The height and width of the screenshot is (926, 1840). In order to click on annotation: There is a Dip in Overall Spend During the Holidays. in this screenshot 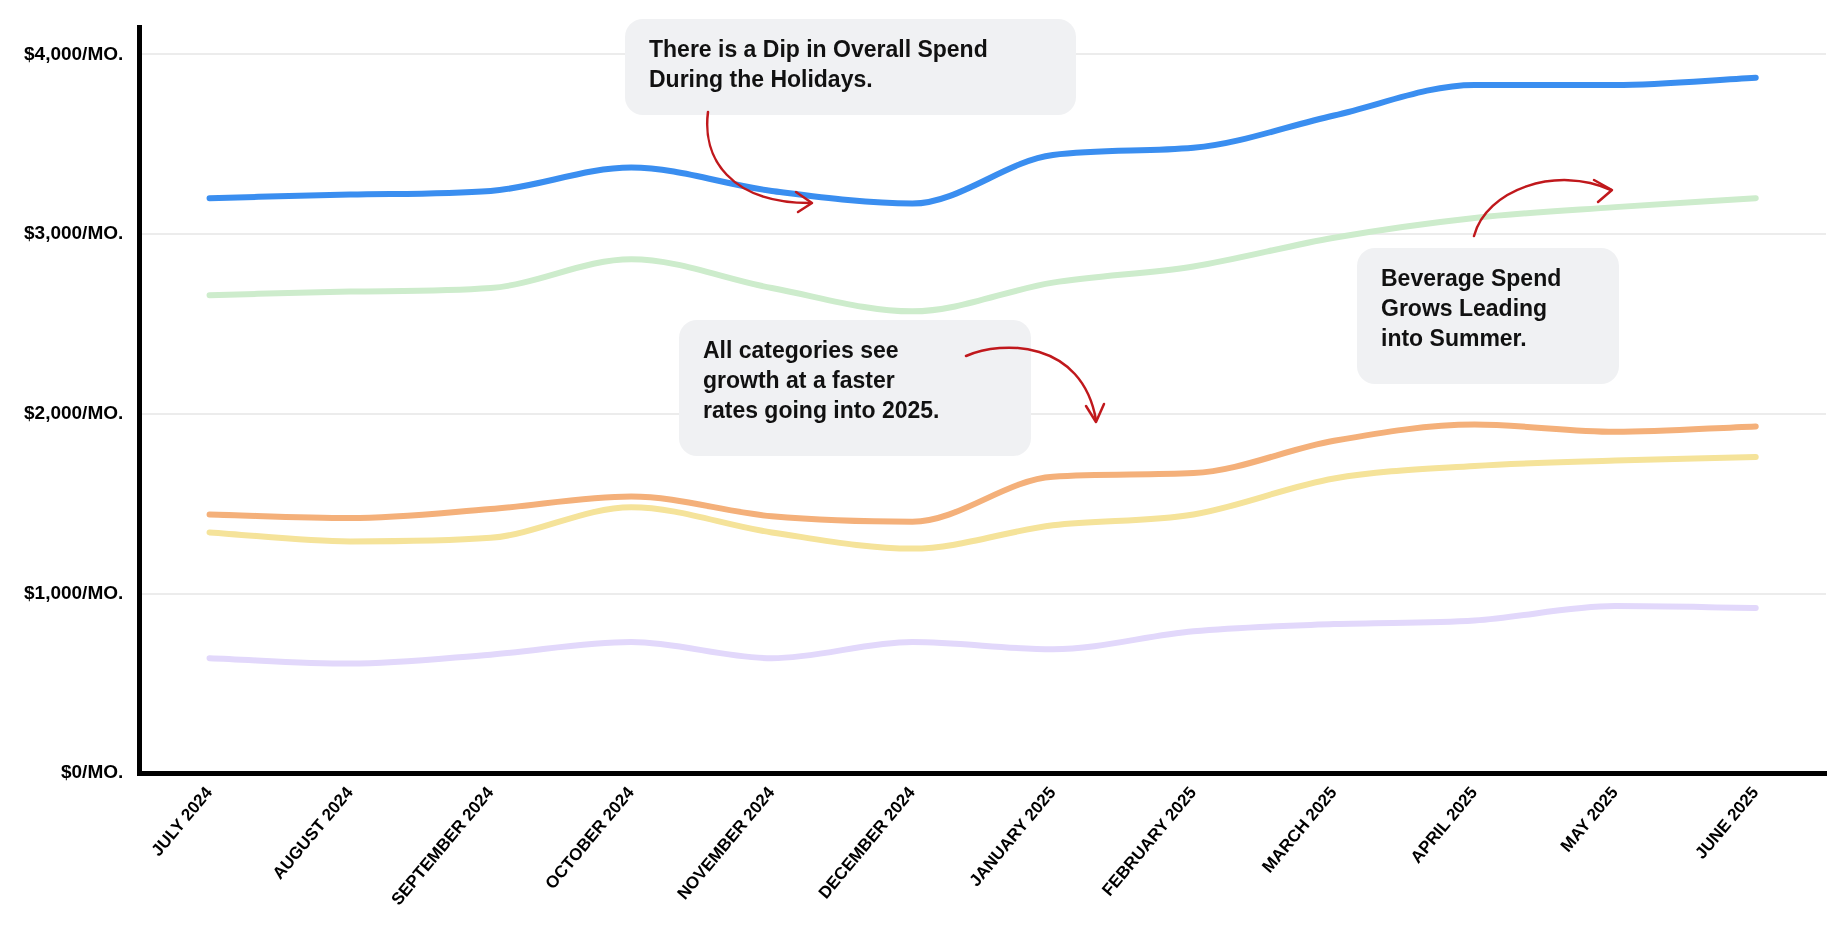, I will do `click(819, 64)`.